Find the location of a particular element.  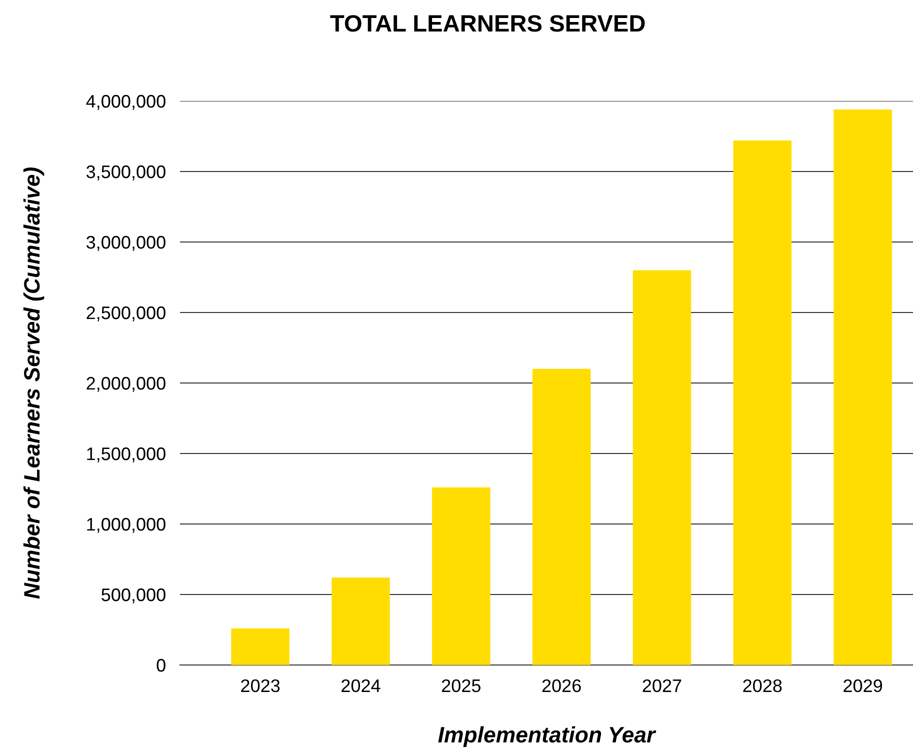

x-tick-label: 2024 is located at coordinates (361, 685).